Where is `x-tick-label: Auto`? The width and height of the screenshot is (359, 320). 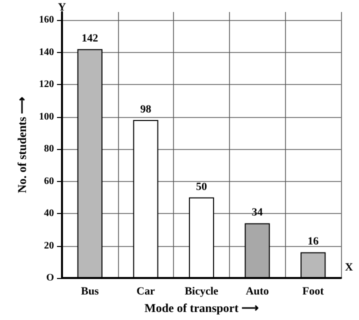 x-tick-label: Auto is located at coordinates (258, 292).